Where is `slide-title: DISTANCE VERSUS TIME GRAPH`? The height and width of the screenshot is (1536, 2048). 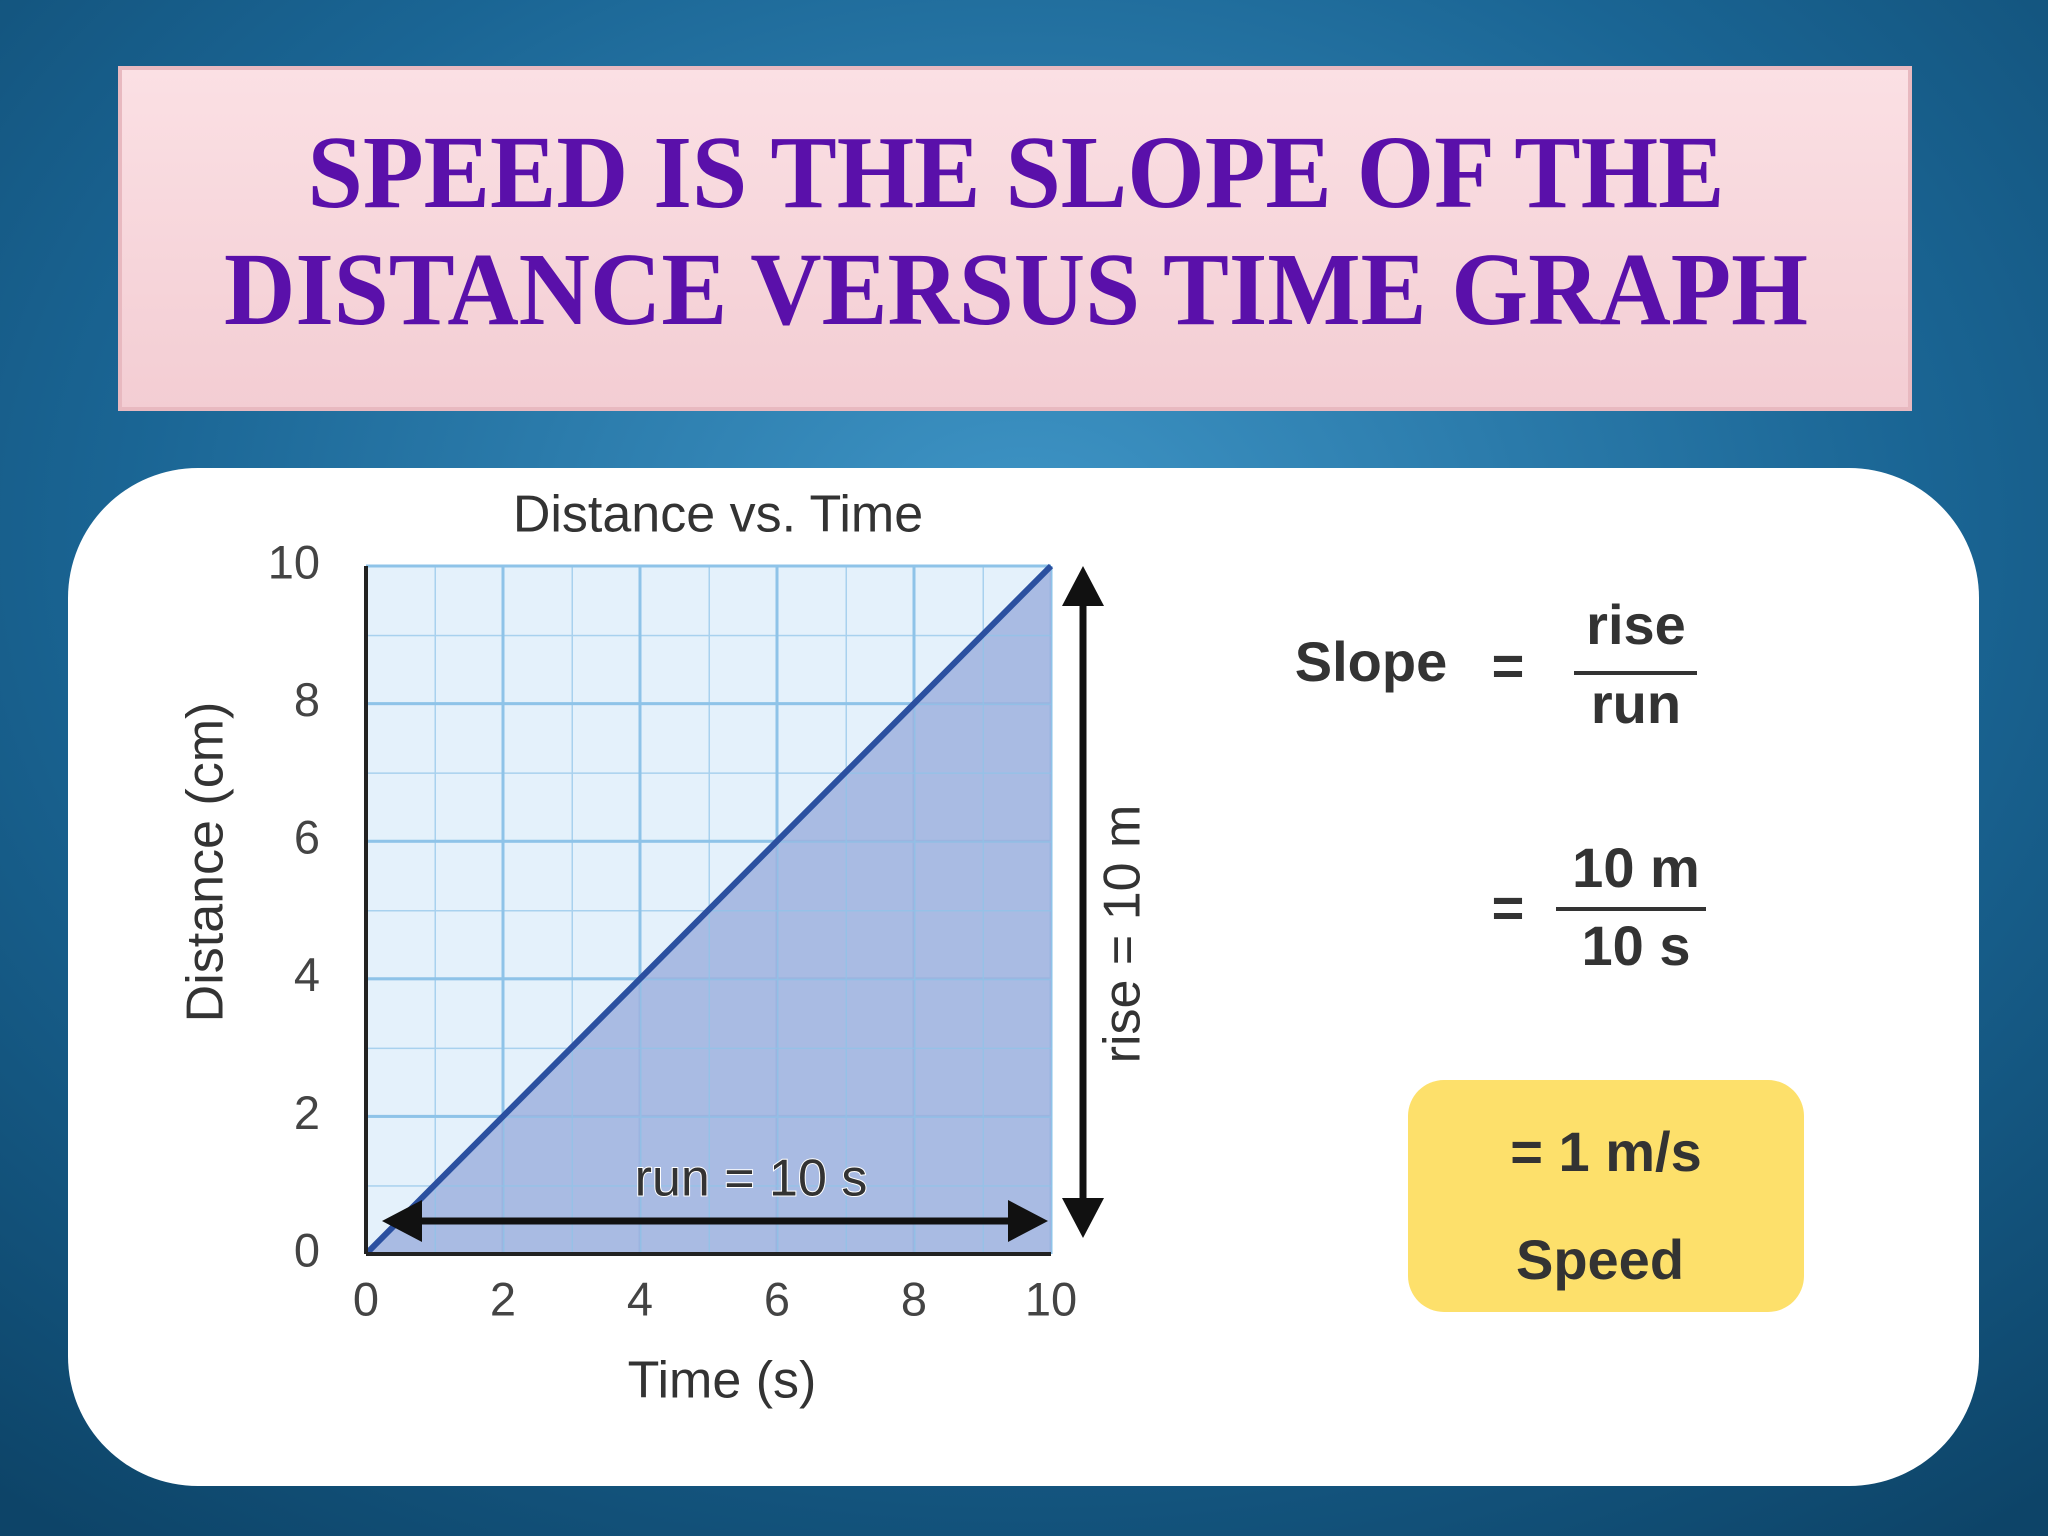
slide-title: DISTANCE VERSUS TIME GRAPH is located at coordinates (1016, 289).